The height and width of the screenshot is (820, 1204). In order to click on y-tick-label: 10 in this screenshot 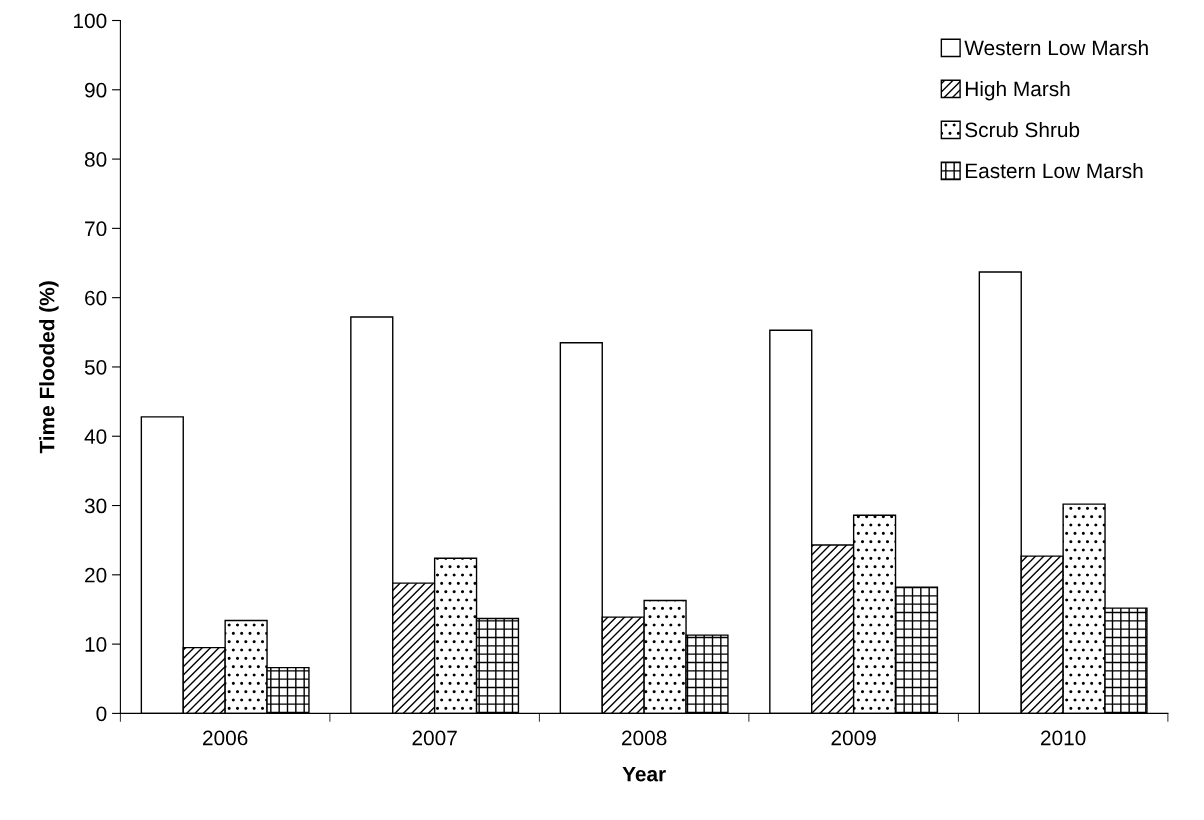, I will do `click(96, 644)`.